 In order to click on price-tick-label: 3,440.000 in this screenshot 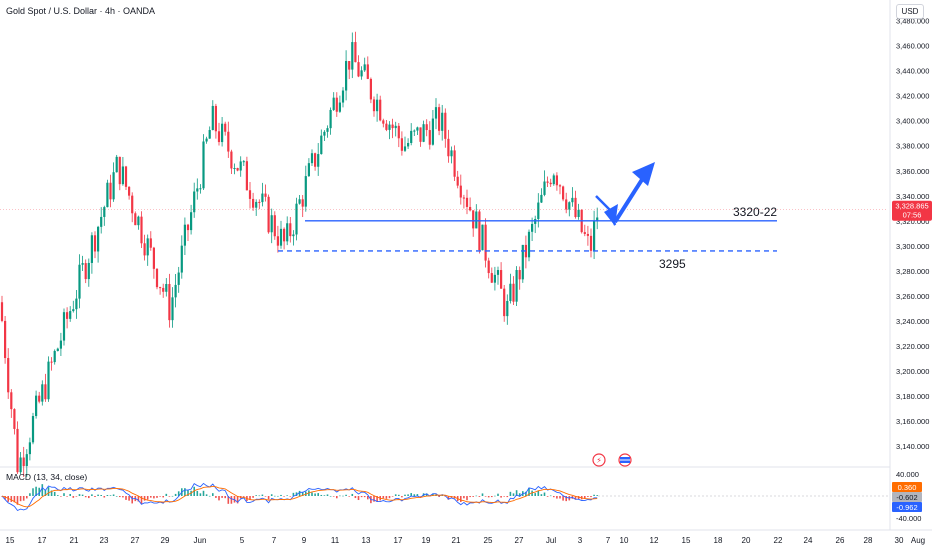, I will do `click(912, 71)`.